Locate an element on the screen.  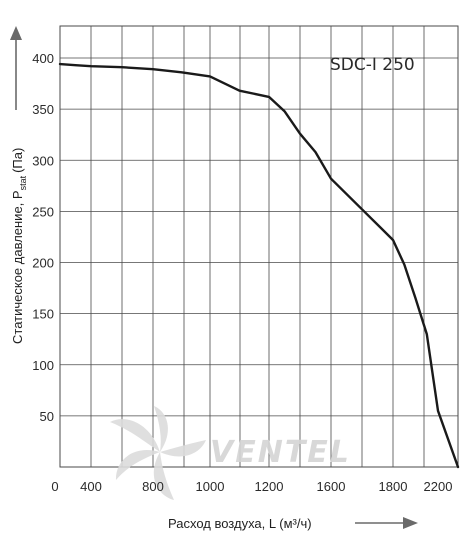
x-tick-label: 1200 is located at coordinates (269, 486).